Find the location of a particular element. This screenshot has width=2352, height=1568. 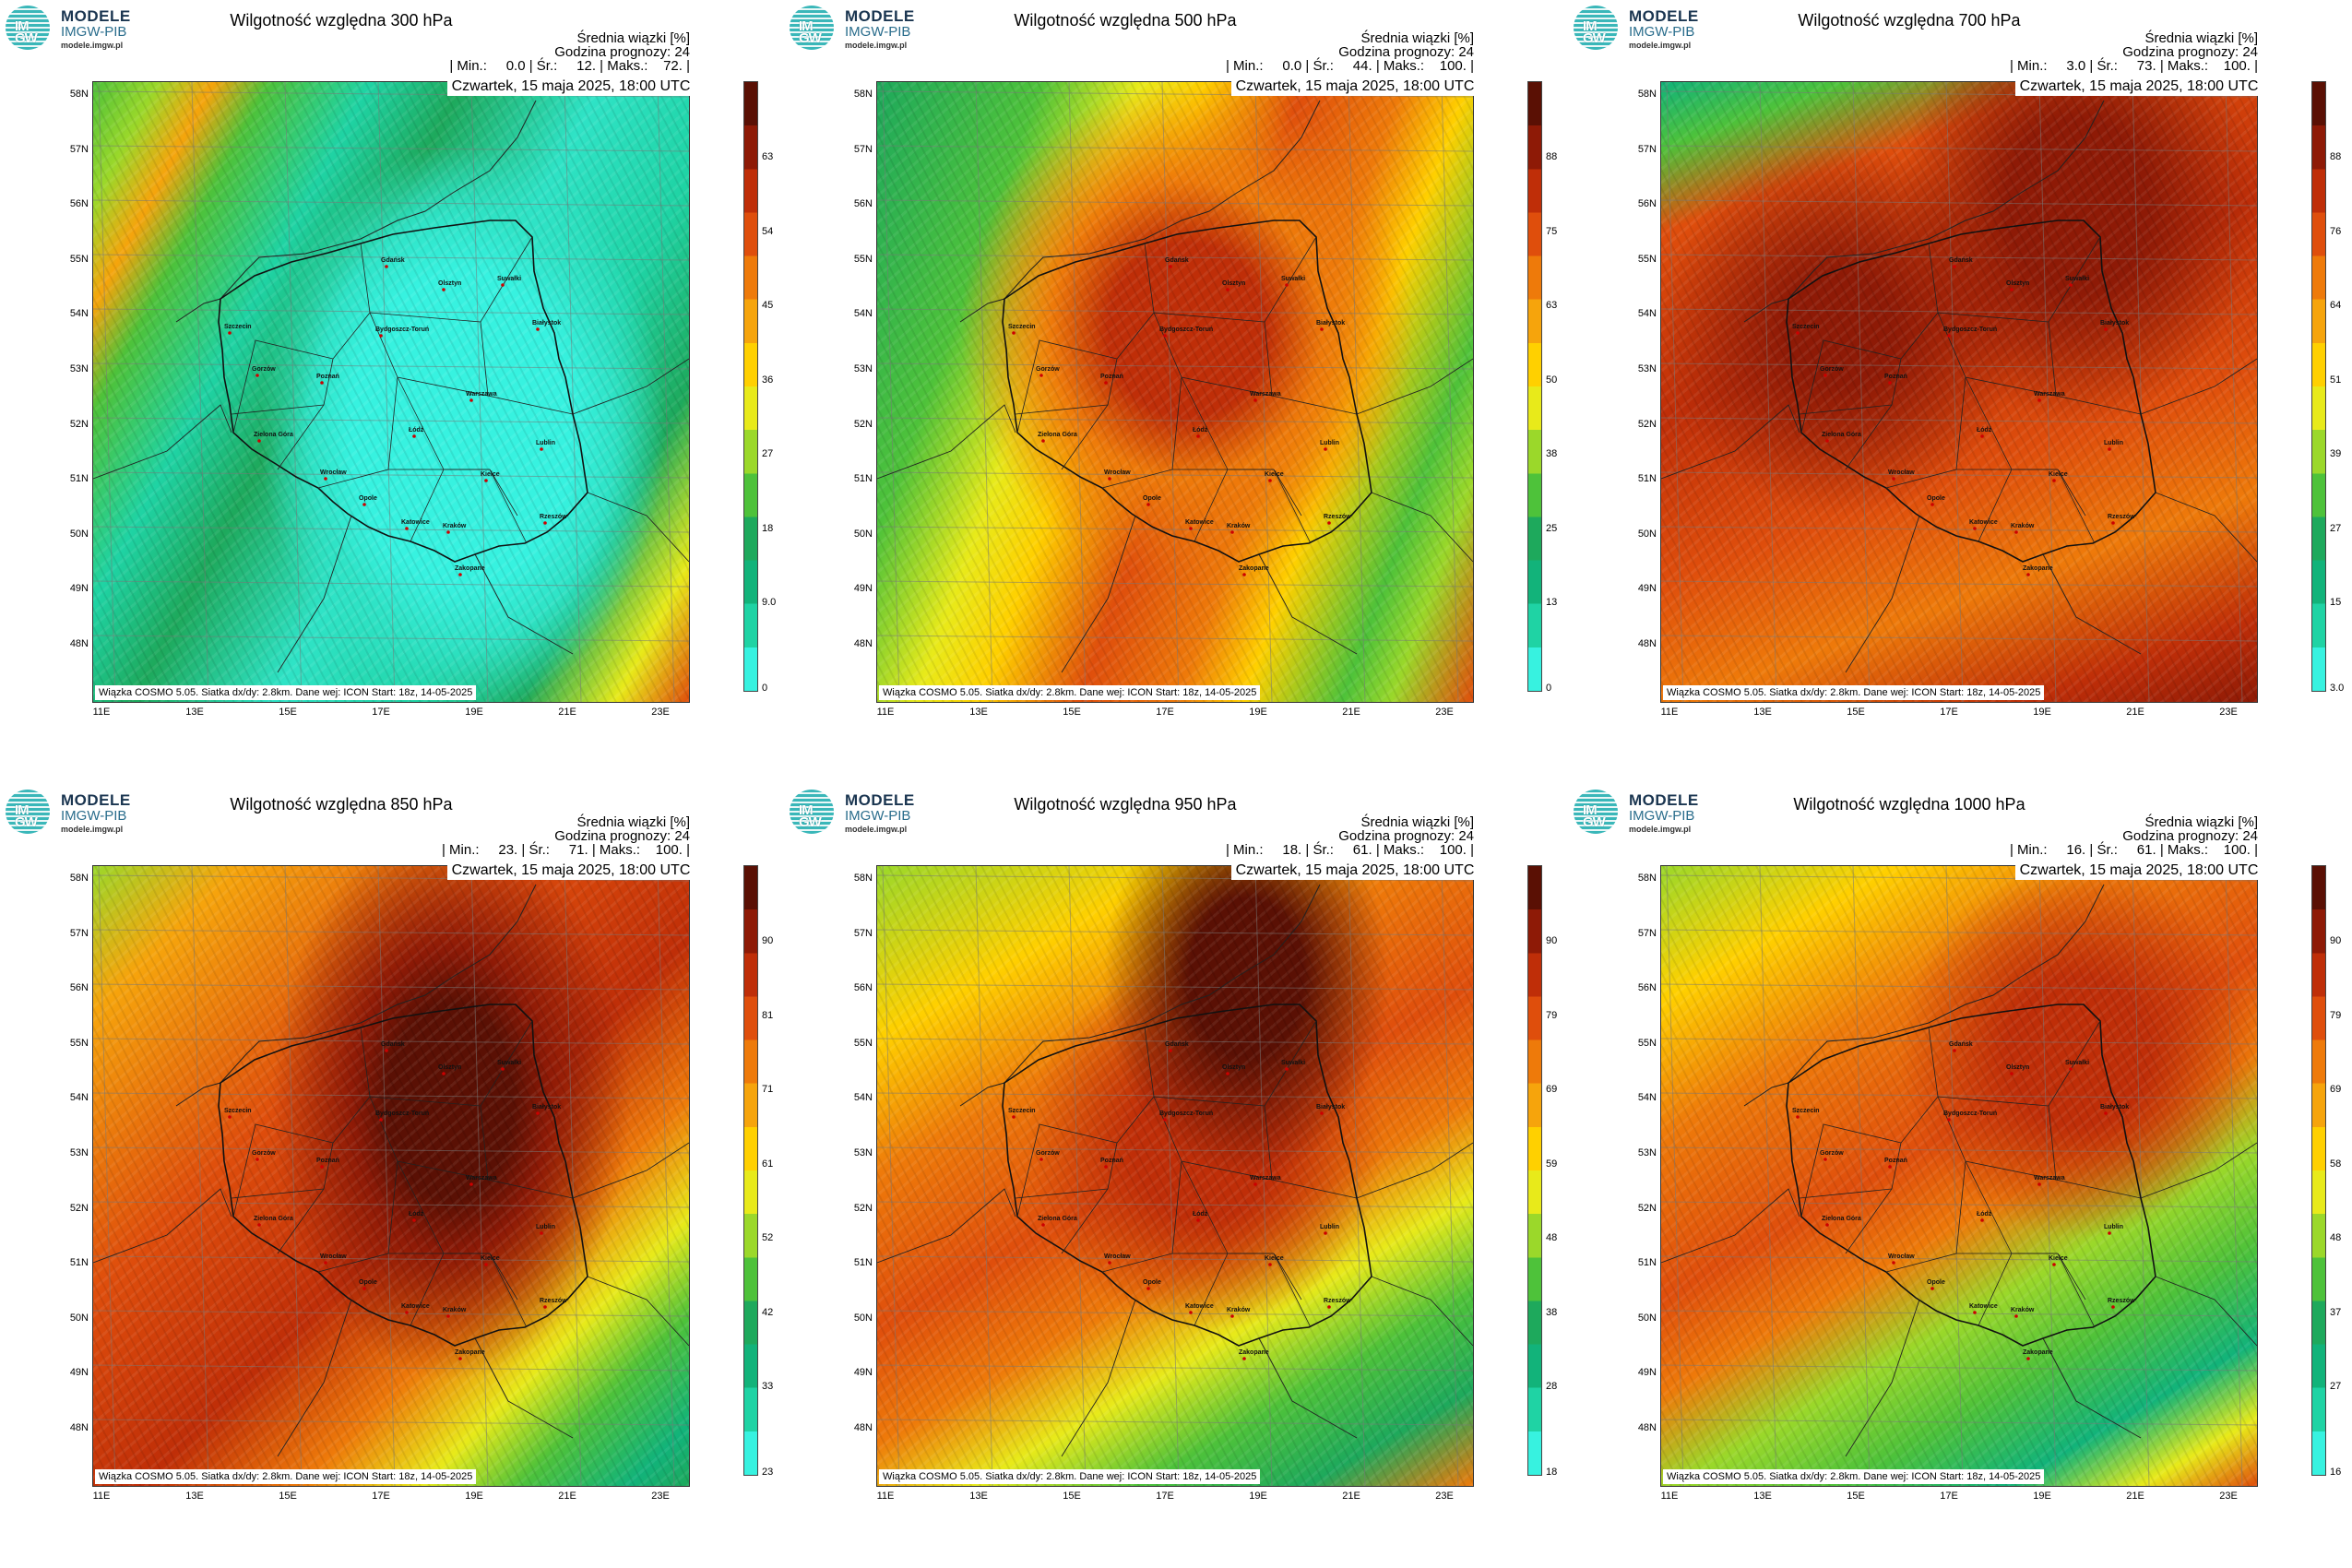

colorbar-tick: 88 is located at coordinates (2336, 156).